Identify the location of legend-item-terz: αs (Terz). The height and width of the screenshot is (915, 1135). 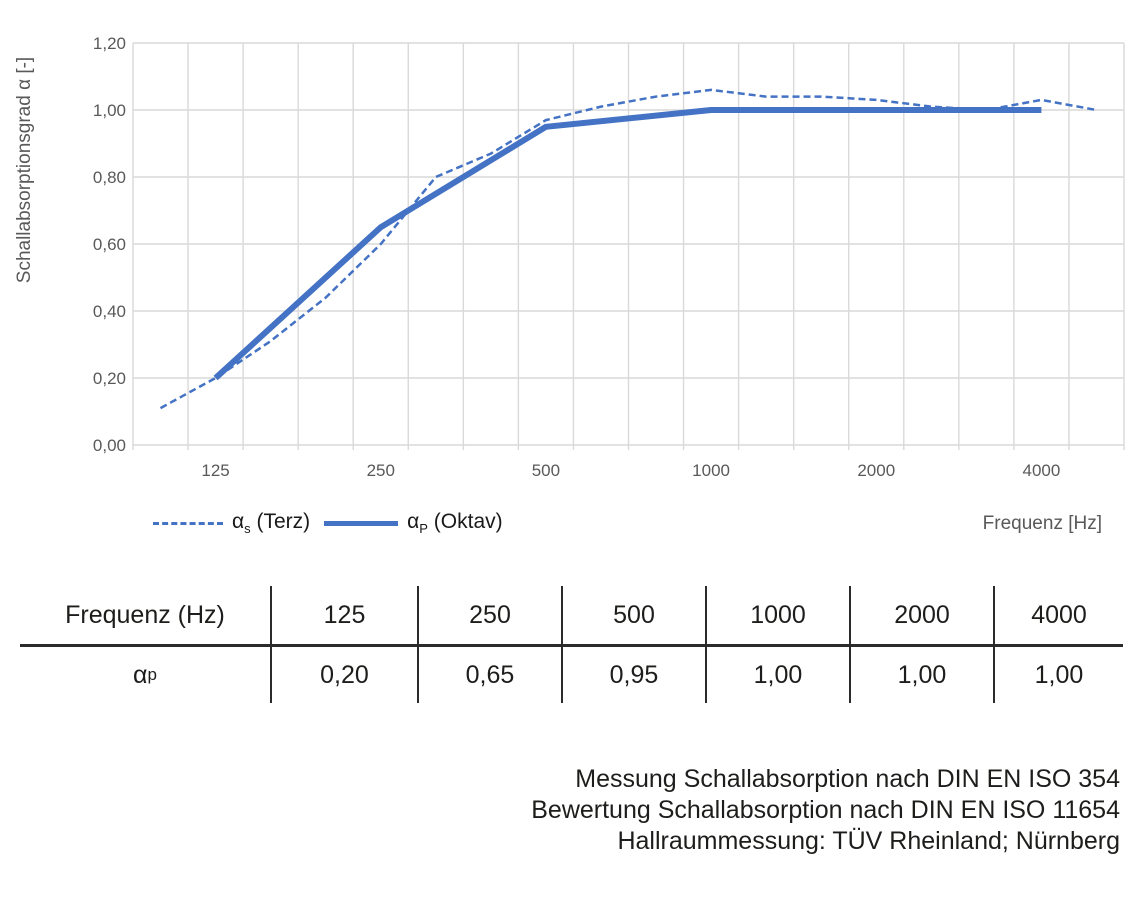
(231, 523).